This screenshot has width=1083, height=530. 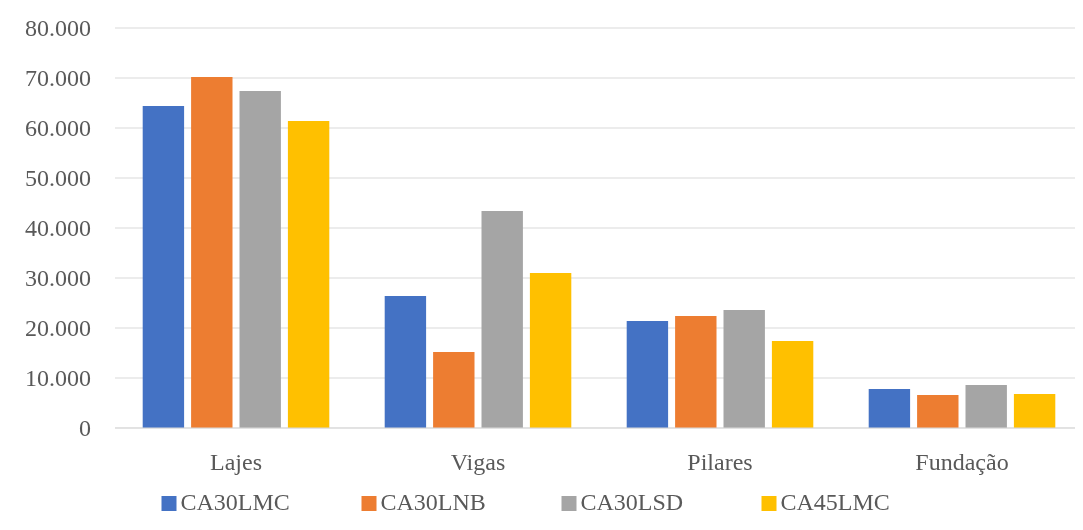 I want to click on y-tick-label: 10.000, so click(x=58, y=378).